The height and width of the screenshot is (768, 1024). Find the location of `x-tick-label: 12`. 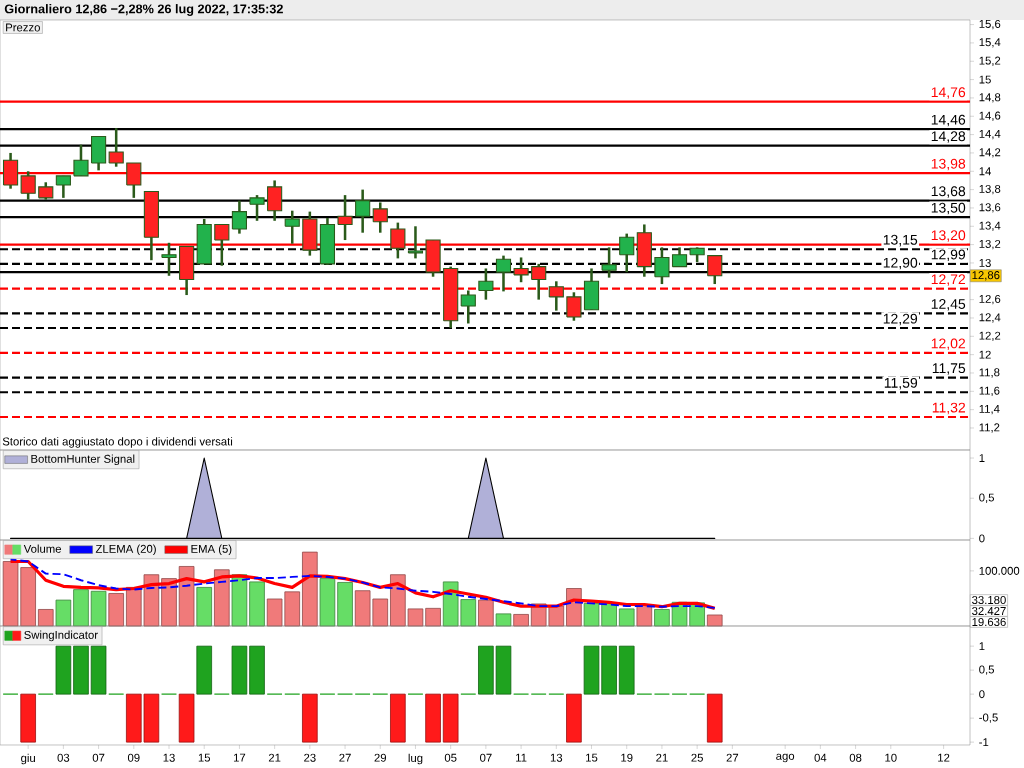

x-tick-label: 12 is located at coordinates (944, 757).